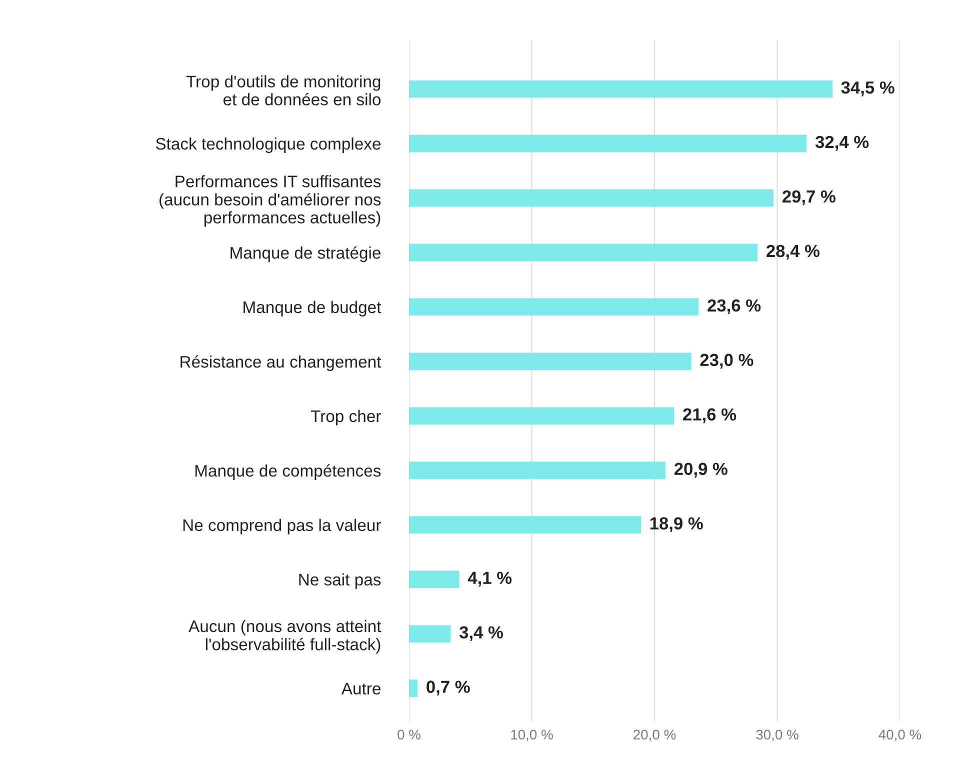  I want to click on y-tick-label: Performances IT suffisantes (aucun besoin d'améliorer nos performances actuelles), so click(270, 201).